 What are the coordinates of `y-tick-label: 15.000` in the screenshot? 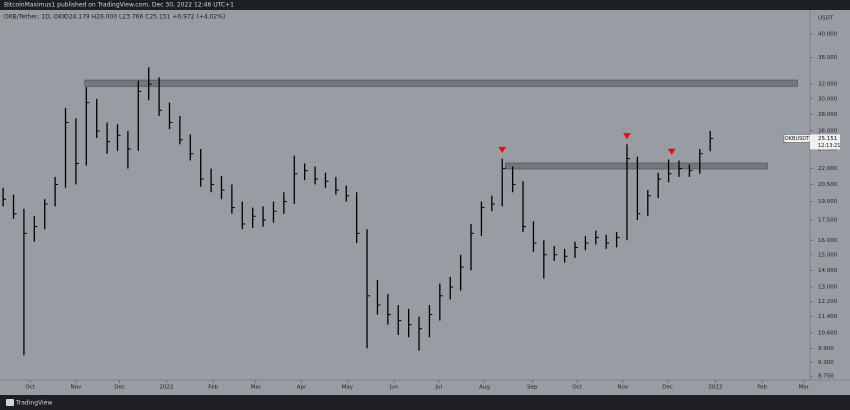 It's located at (828, 255).